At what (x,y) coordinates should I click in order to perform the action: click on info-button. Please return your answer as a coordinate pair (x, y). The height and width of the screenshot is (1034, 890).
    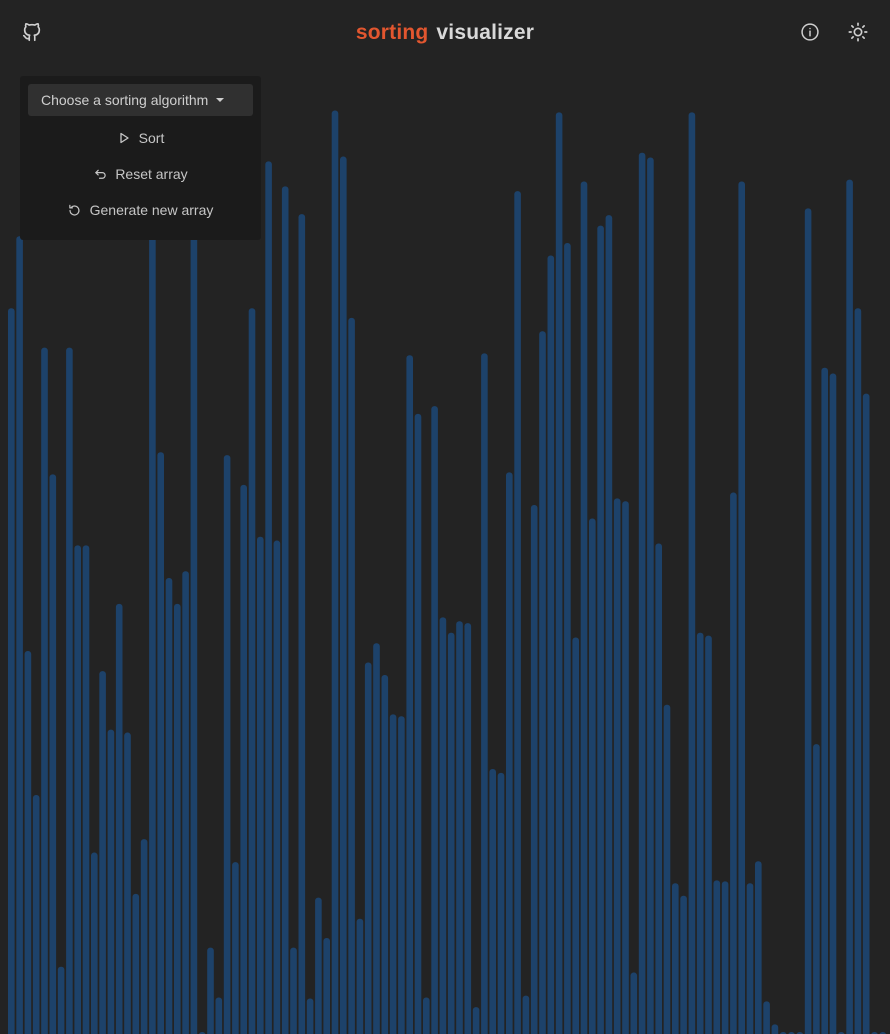
    Looking at the image, I should click on (810, 32).